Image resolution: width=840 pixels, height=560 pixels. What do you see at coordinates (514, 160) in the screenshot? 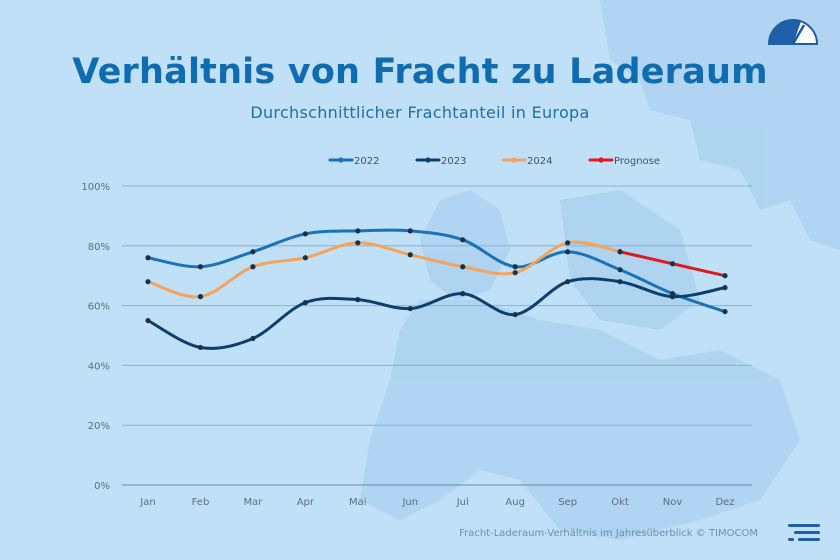
I see `legend-marker-2024` at bounding box center [514, 160].